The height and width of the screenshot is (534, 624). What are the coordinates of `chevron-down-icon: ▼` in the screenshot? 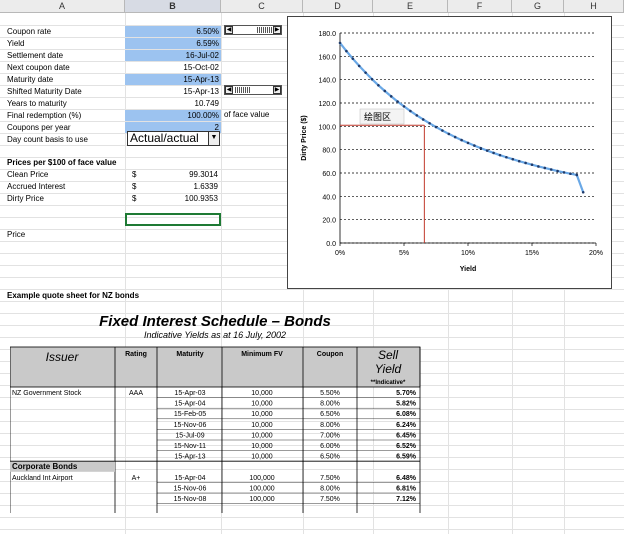 It's located at (213, 138).